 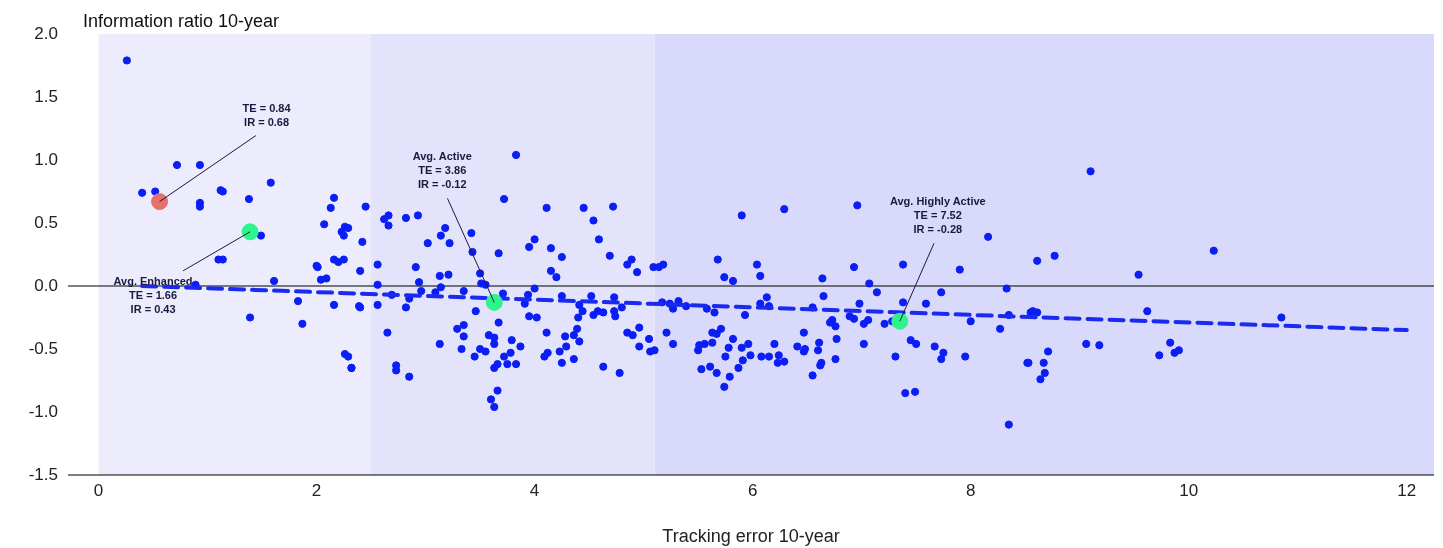 I want to click on annotation: TE = 0.84 IR = 0.68, so click(x=267, y=114).